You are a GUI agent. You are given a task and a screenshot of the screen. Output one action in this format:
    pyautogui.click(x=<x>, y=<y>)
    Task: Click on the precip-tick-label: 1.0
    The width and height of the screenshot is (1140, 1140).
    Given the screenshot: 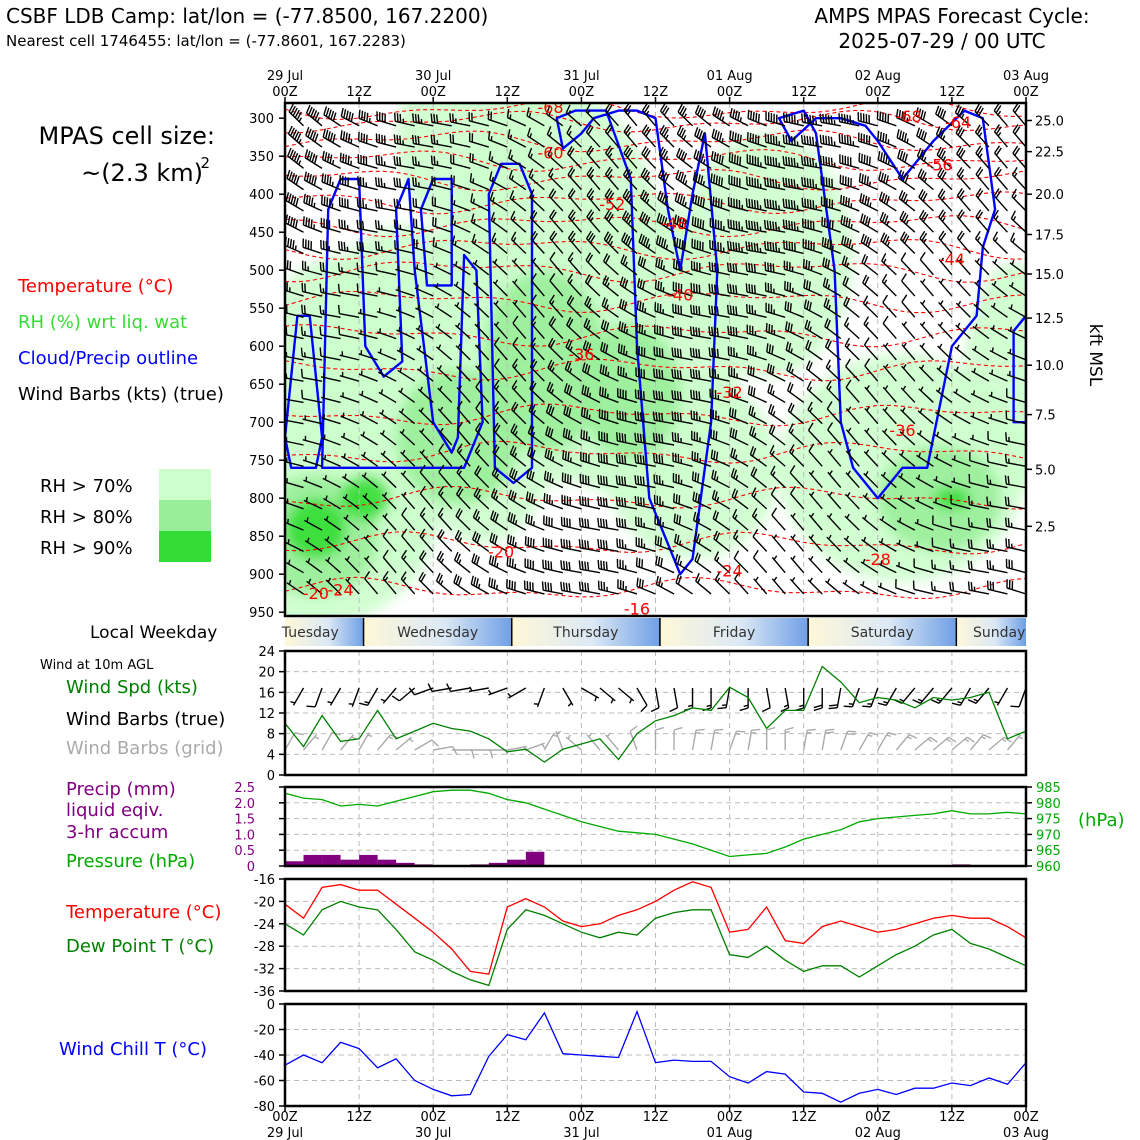 What is the action you would take?
    pyautogui.click(x=244, y=835)
    